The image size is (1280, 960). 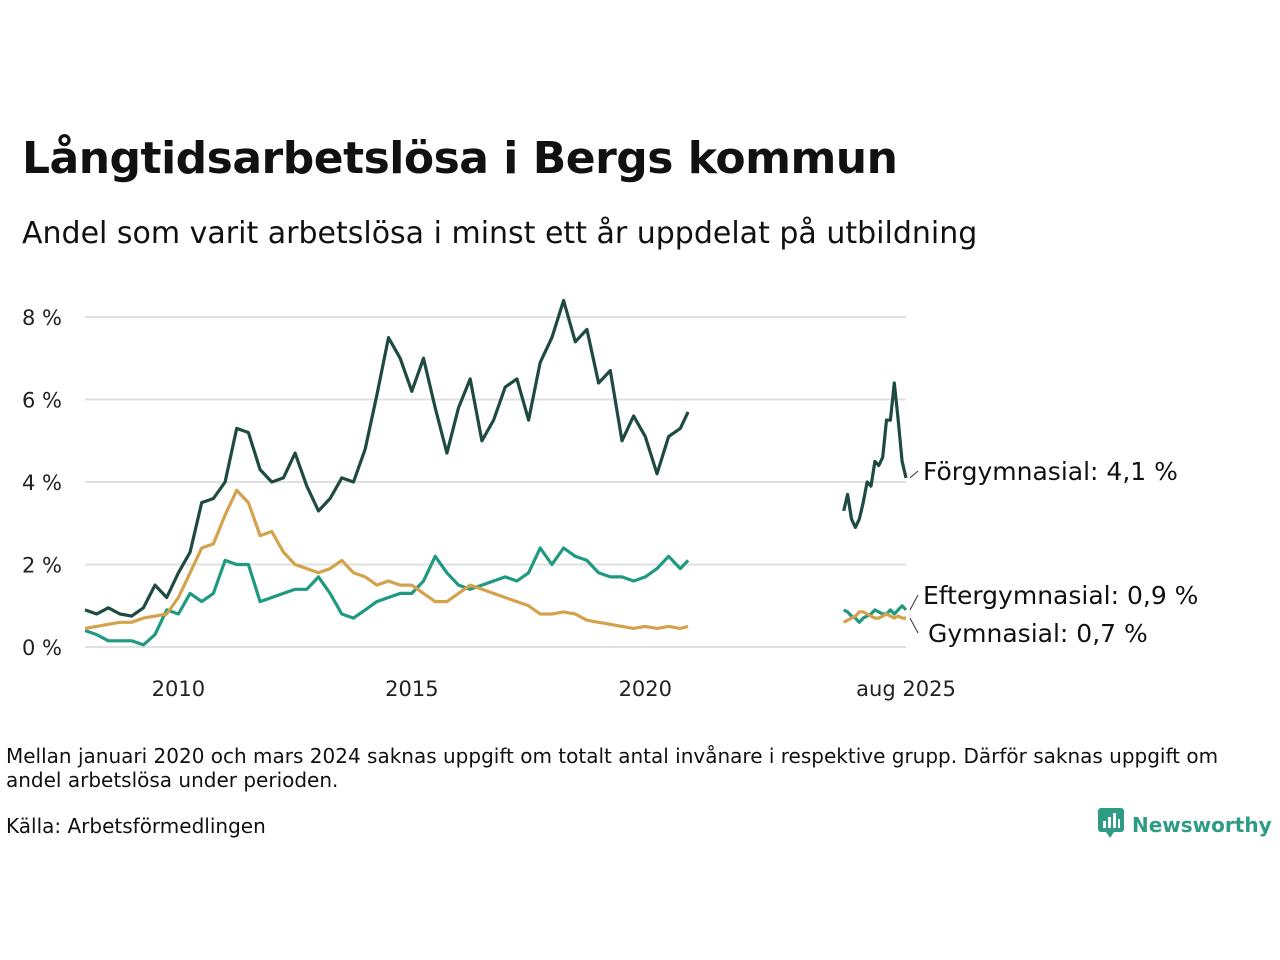 I want to click on y-tick-label: 2 %, so click(x=42, y=566).